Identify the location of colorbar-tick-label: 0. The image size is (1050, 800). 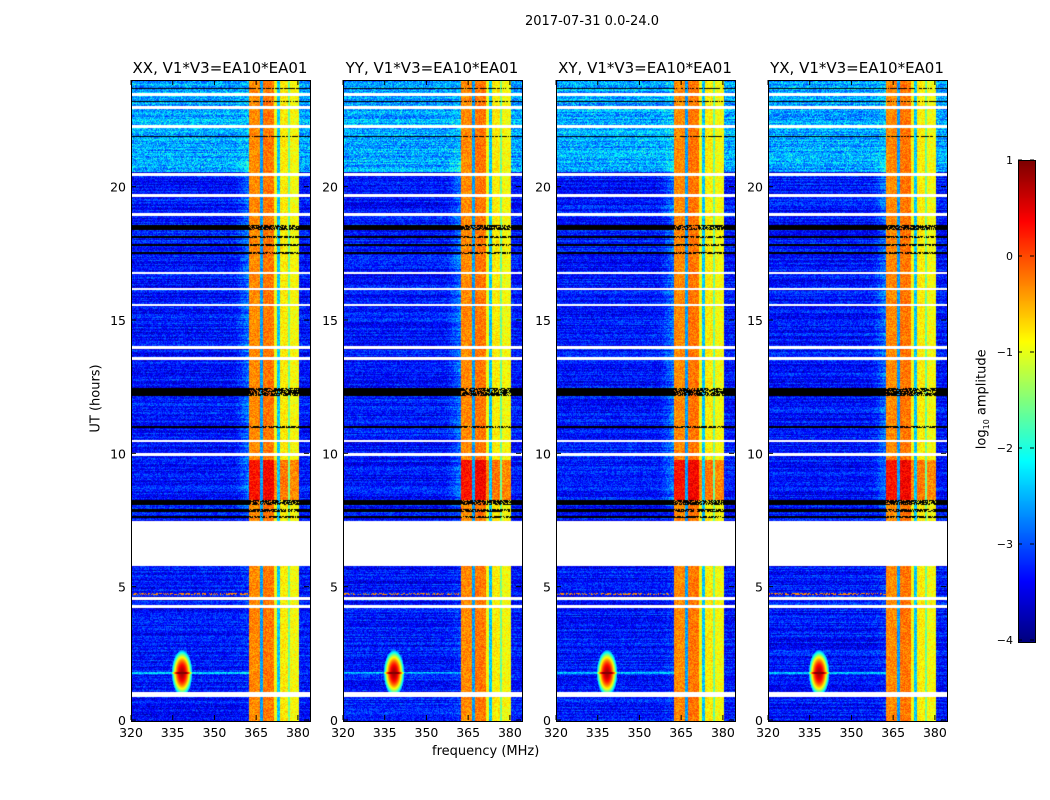
(1009, 256).